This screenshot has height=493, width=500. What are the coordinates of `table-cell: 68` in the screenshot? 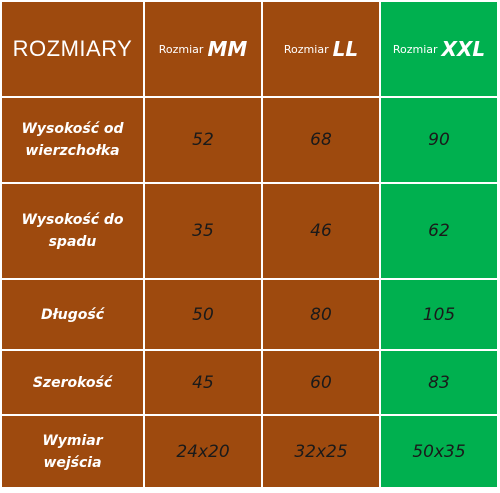 It's located at (322, 141).